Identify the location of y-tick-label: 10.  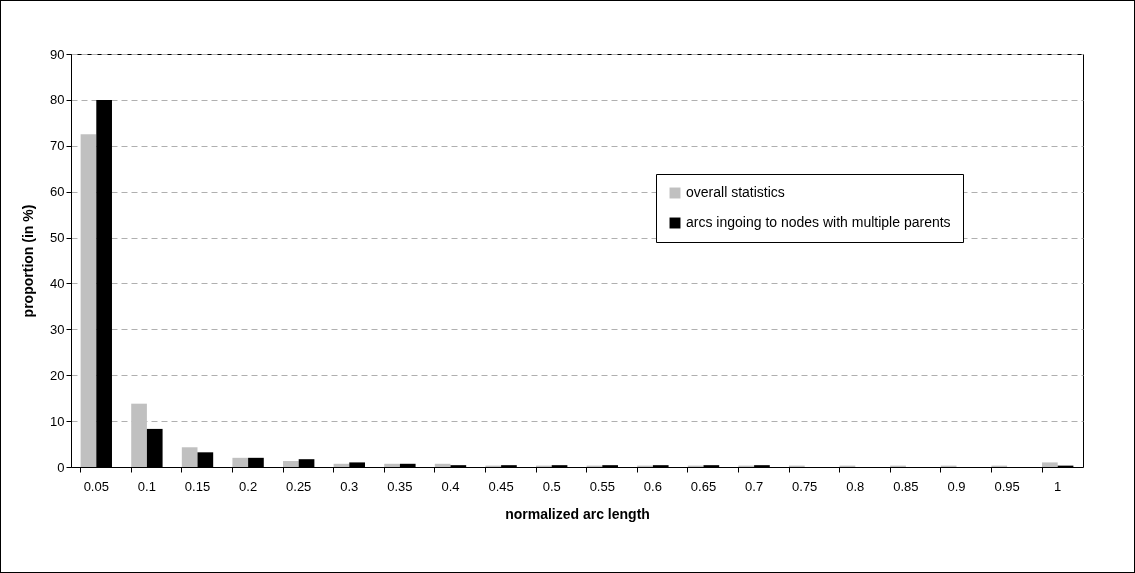
(57, 421).